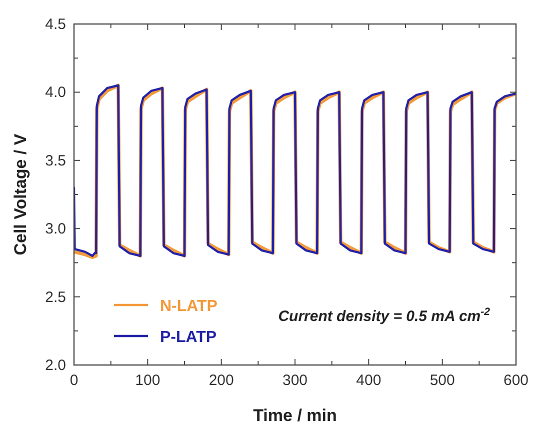 This screenshot has height=443, width=547. I want to click on x-tick-label: 500, so click(442, 380).